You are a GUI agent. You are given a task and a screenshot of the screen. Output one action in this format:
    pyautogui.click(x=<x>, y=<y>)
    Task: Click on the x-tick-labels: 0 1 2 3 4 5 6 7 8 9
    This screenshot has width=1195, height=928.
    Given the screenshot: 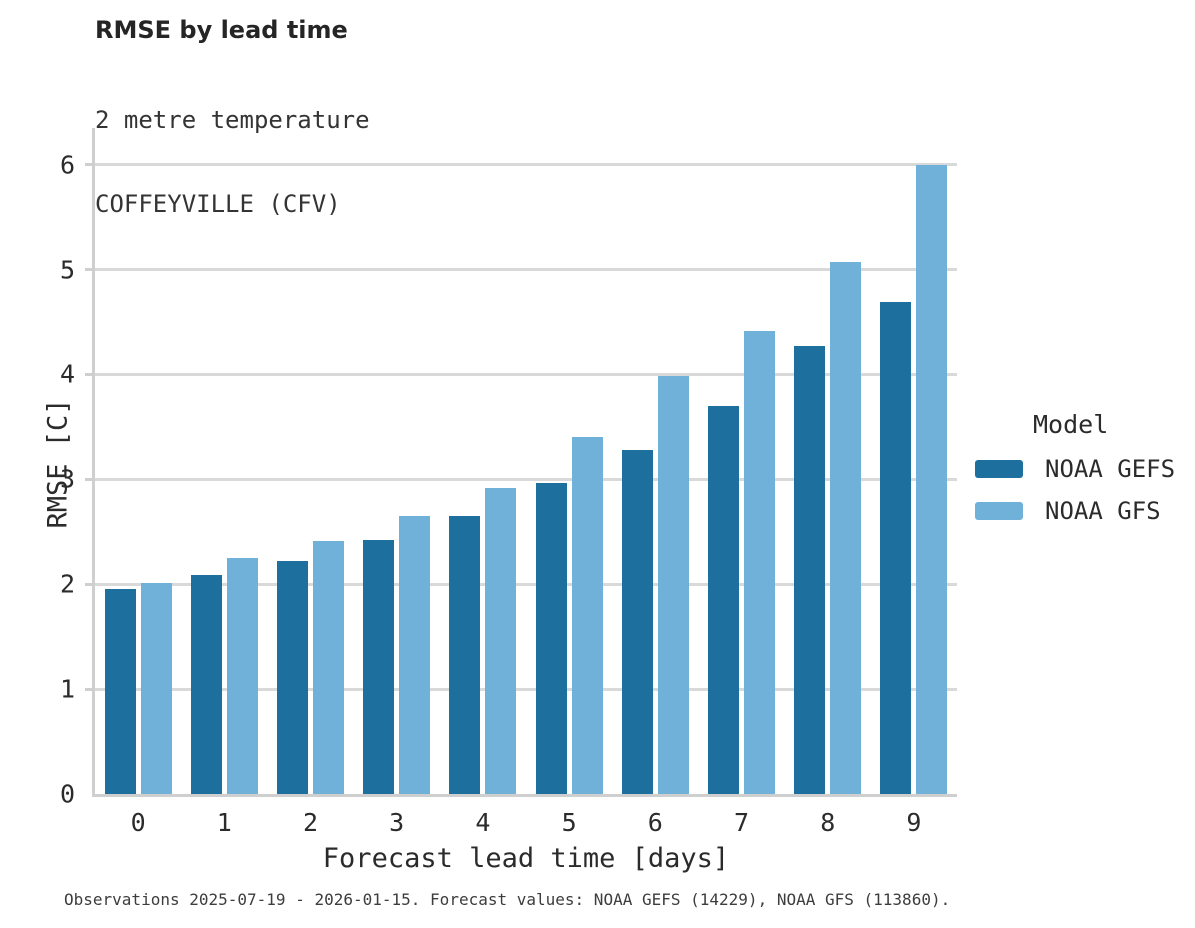 What is the action you would take?
    pyautogui.click(x=526, y=822)
    